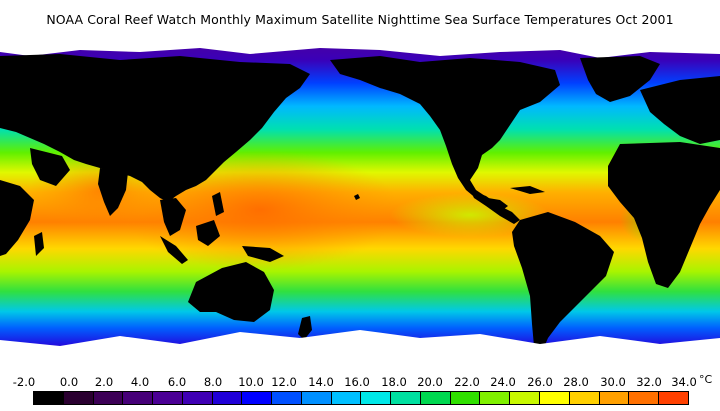 Image resolution: width=720 pixels, height=411 pixels. Describe the element at coordinates (357, 197) in the screenshot. I see `hawaii` at that location.